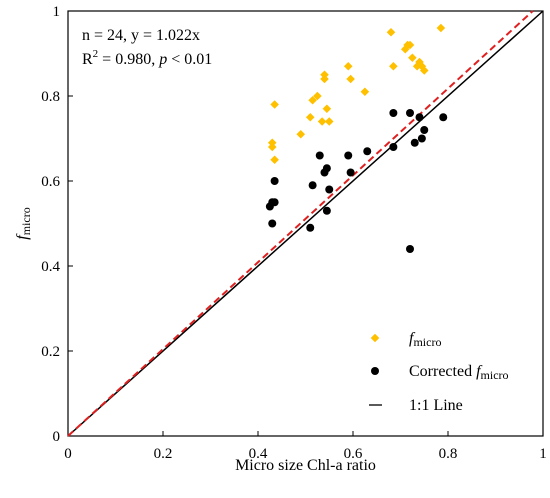 Image resolution: width=550 pixels, height=498 pixels. What do you see at coordinates (50, 182) in the screenshot?
I see `y-tick-label: 0.6` at bounding box center [50, 182].